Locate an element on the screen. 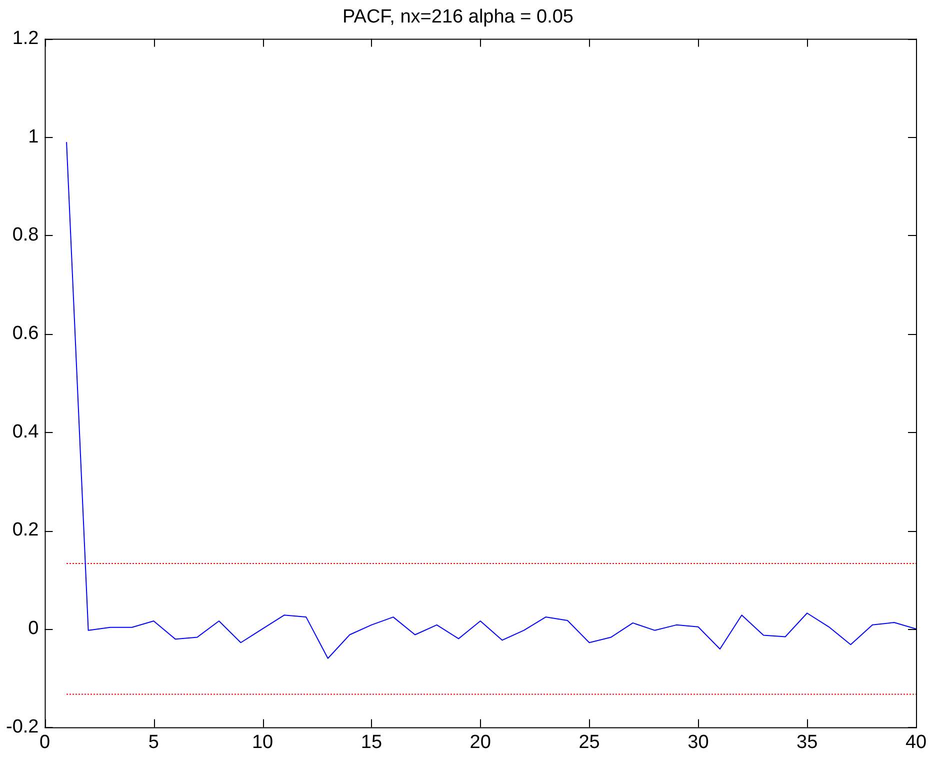 This screenshot has height=762, width=936. x-tick-label: 25 is located at coordinates (589, 742).